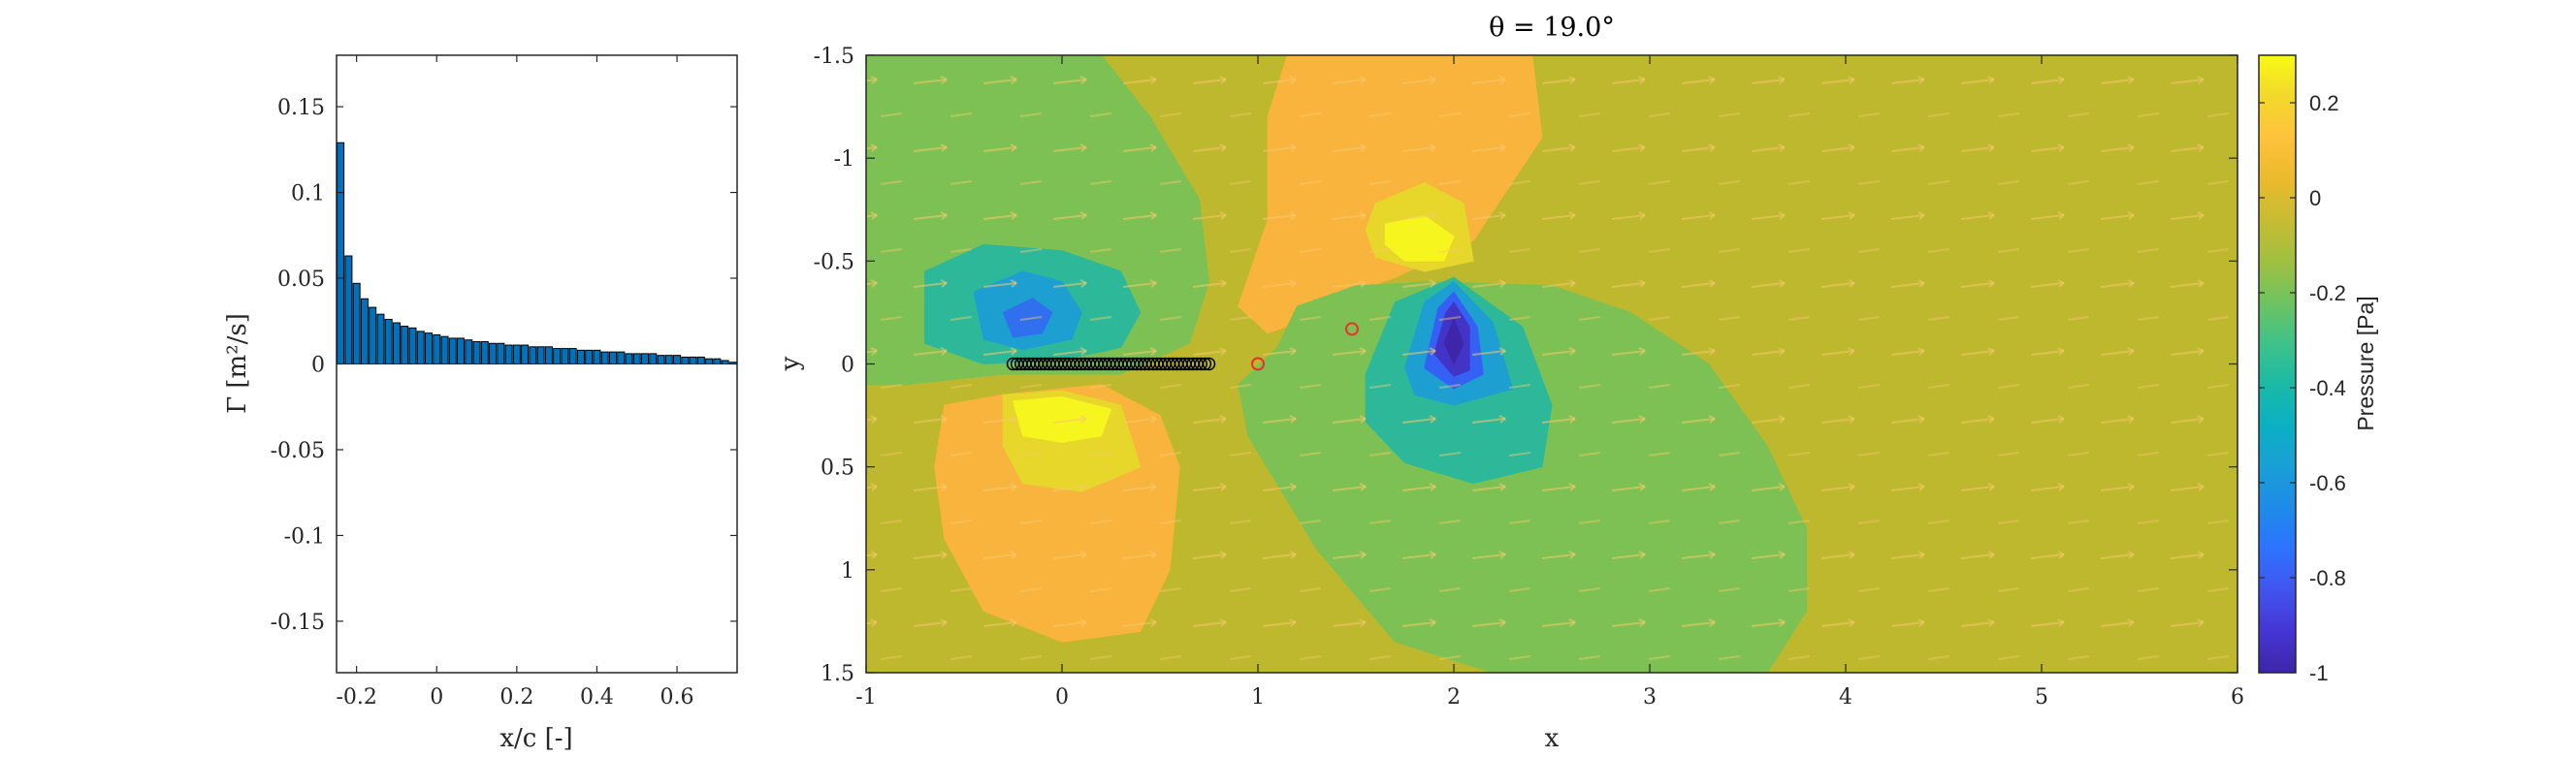 The image size is (2576, 757). I want to click on gamma-x-axis-label: x/c [-], so click(535, 738).